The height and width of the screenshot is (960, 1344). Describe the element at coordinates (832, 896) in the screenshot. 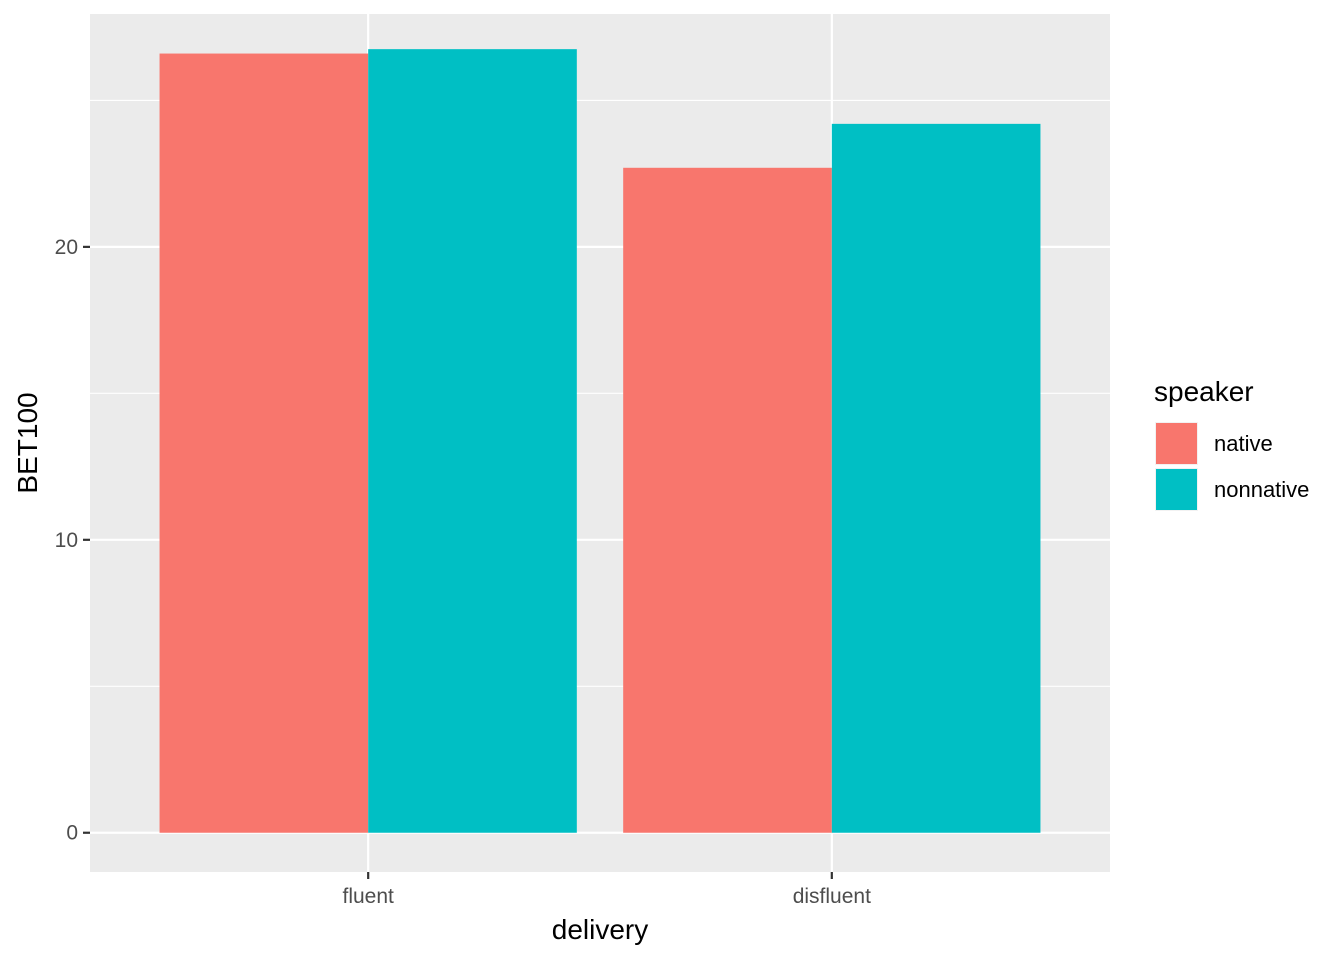

I see `x-tick-label: disfluent` at that location.